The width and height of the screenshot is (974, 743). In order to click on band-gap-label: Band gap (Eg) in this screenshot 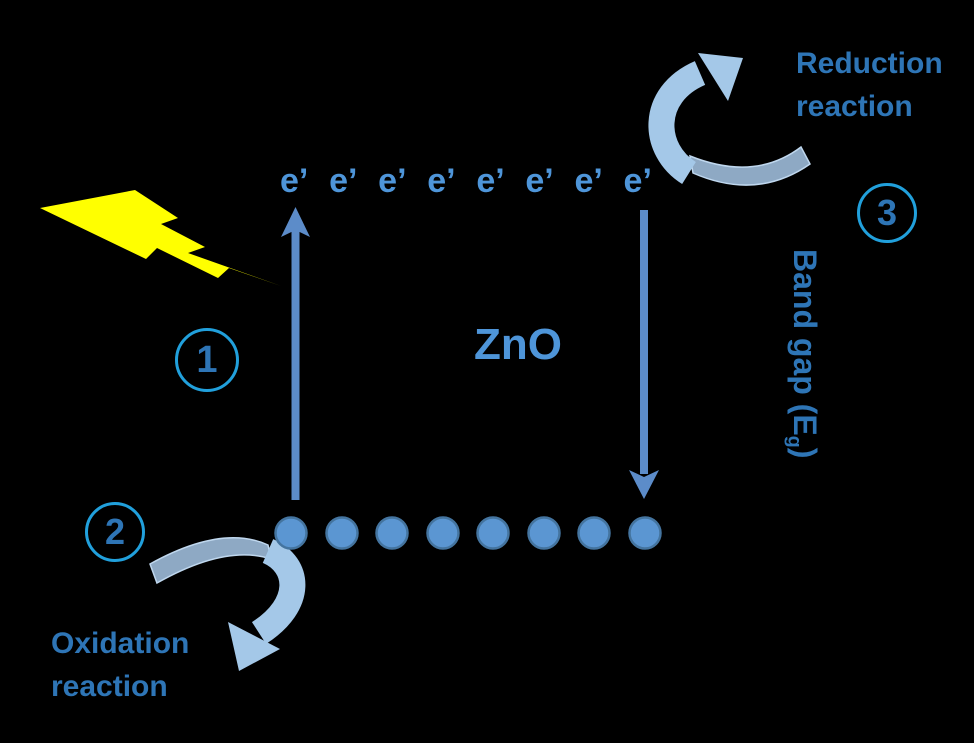, I will do `click(802, 353)`.